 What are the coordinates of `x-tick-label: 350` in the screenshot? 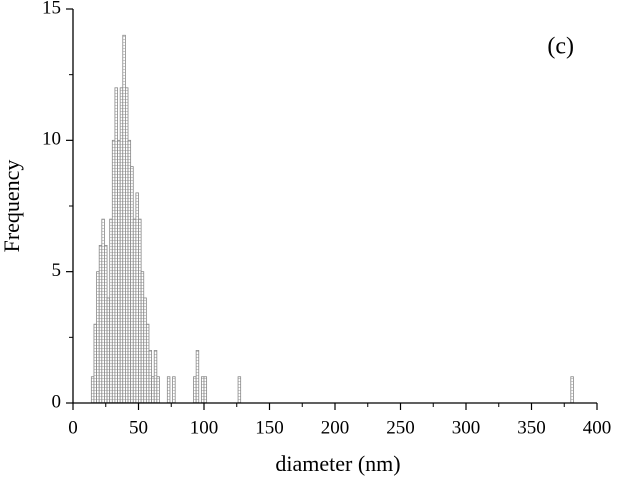 It's located at (531, 427).